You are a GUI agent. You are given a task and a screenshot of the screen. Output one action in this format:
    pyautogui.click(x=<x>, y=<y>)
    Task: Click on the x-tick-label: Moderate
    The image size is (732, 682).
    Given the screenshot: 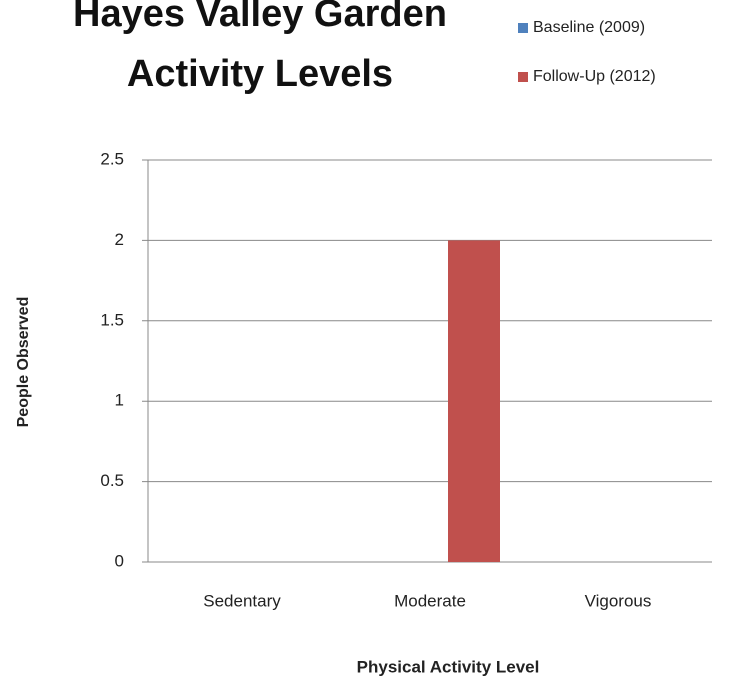 What is the action you would take?
    pyautogui.click(x=430, y=600)
    